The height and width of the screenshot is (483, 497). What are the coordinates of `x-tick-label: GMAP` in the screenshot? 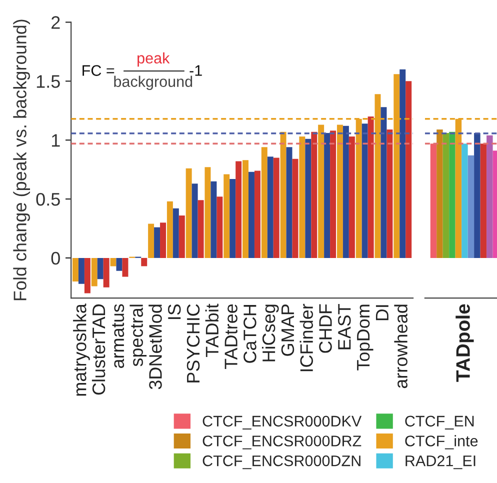 It's located at (287, 330).